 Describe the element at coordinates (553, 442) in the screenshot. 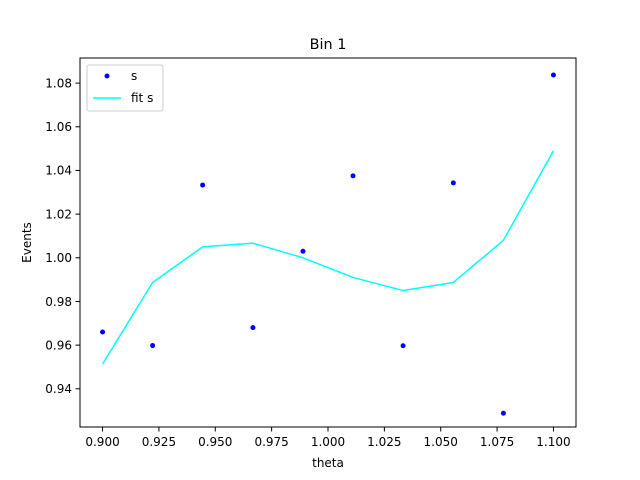

I see `x-tick-label: 1.100` at that location.